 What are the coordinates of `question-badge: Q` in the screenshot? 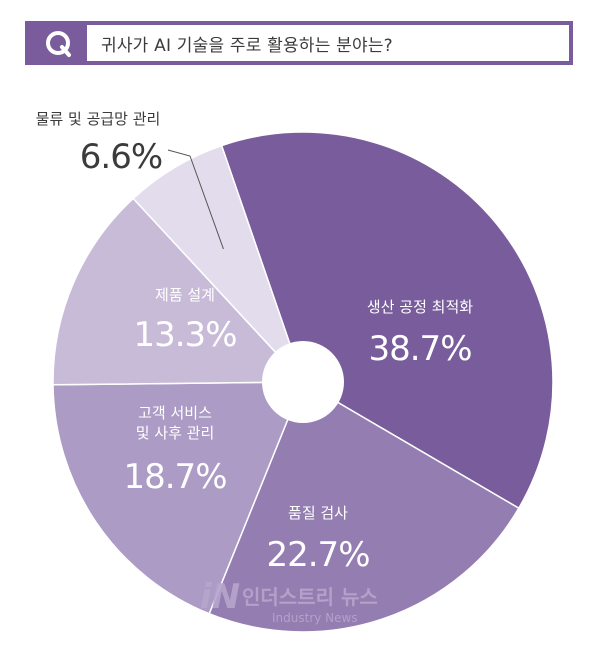 It's located at (58, 43).